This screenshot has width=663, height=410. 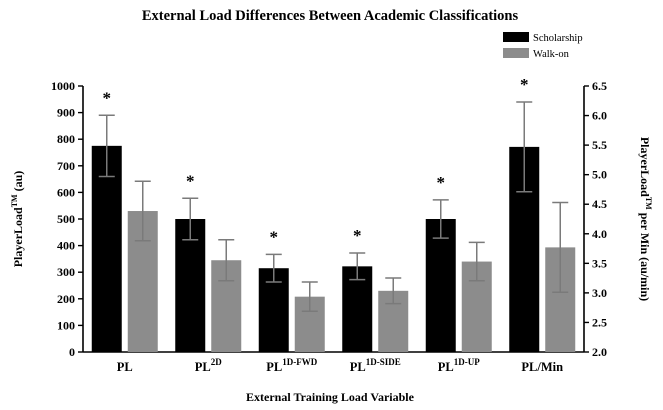 What do you see at coordinates (375, 365) in the screenshot?
I see `x-tick-label: PL1D-SIDE` at bounding box center [375, 365].